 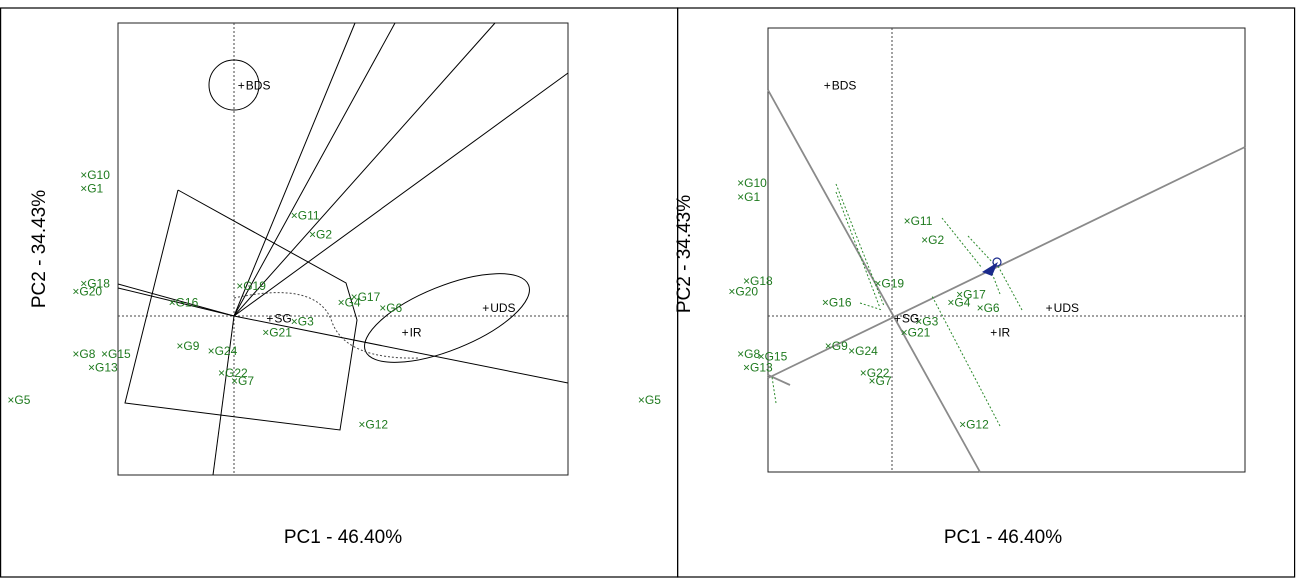 What do you see at coordinates (221, 373) in the screenshot?
I see `left-genotype-marker-g22: ×` at bounding box center [221, 373].